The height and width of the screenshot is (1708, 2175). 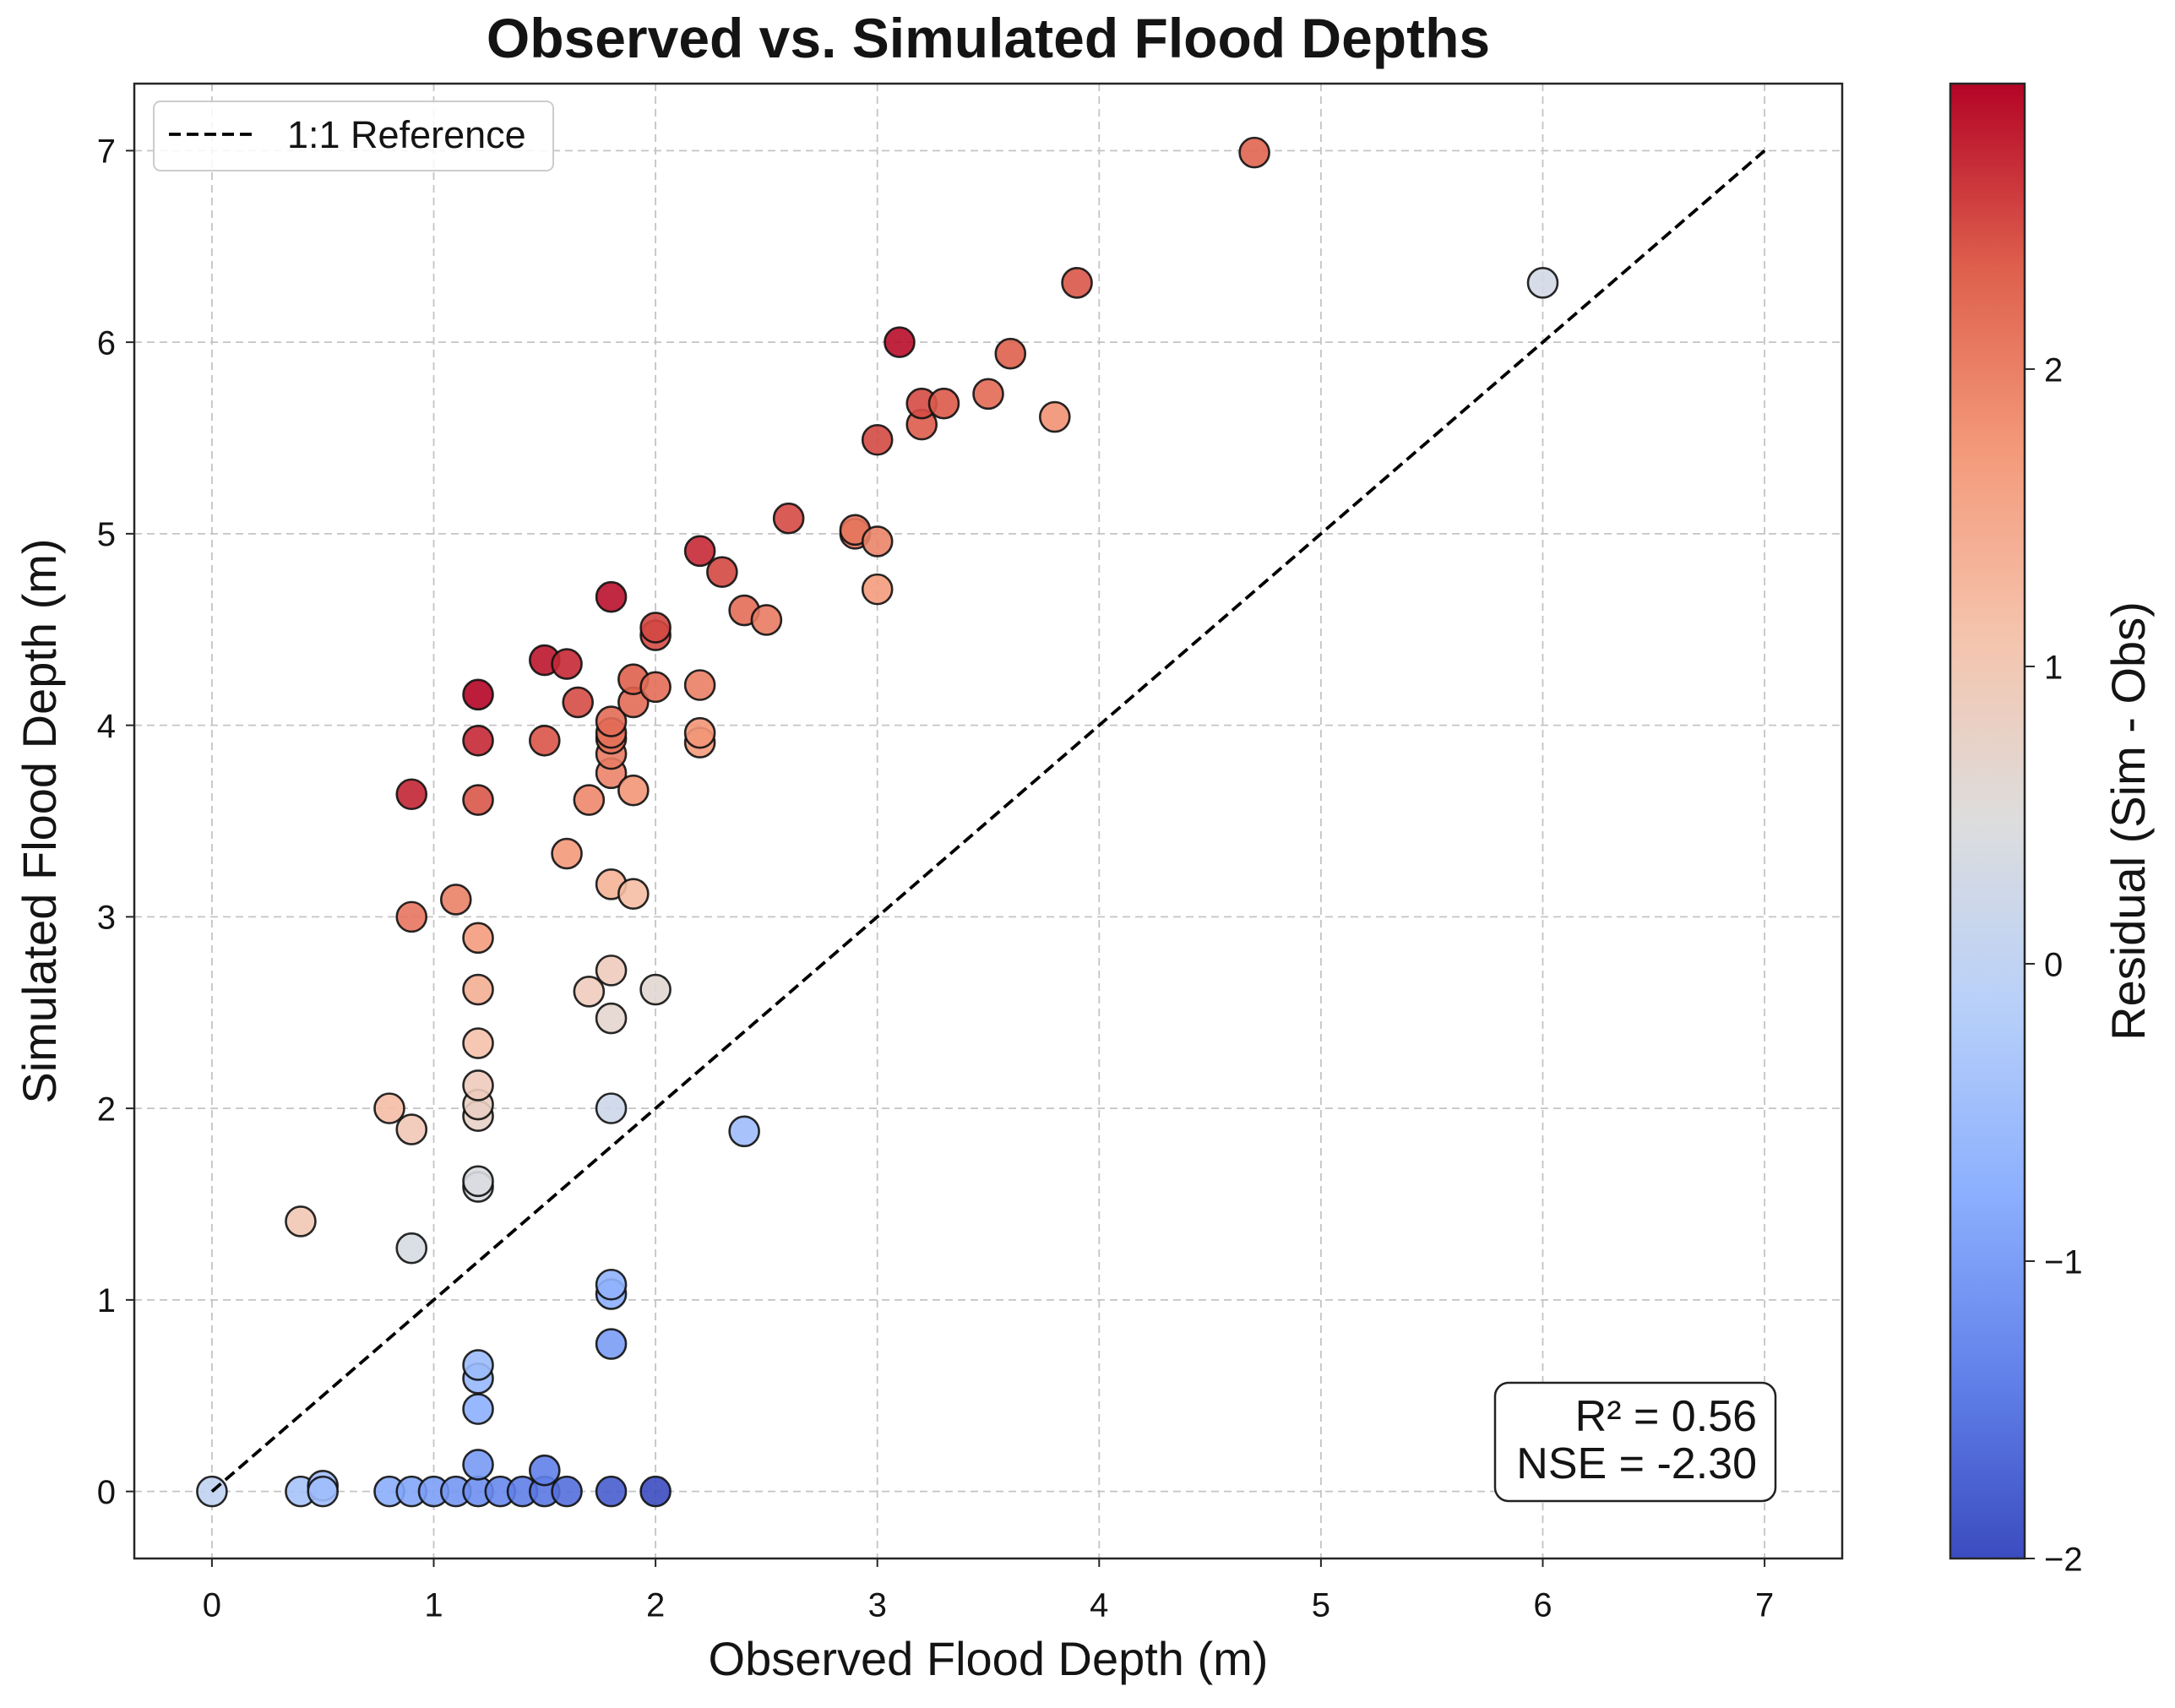 I want to click on y-tick-label: 1, so click(x=106, y=1300).